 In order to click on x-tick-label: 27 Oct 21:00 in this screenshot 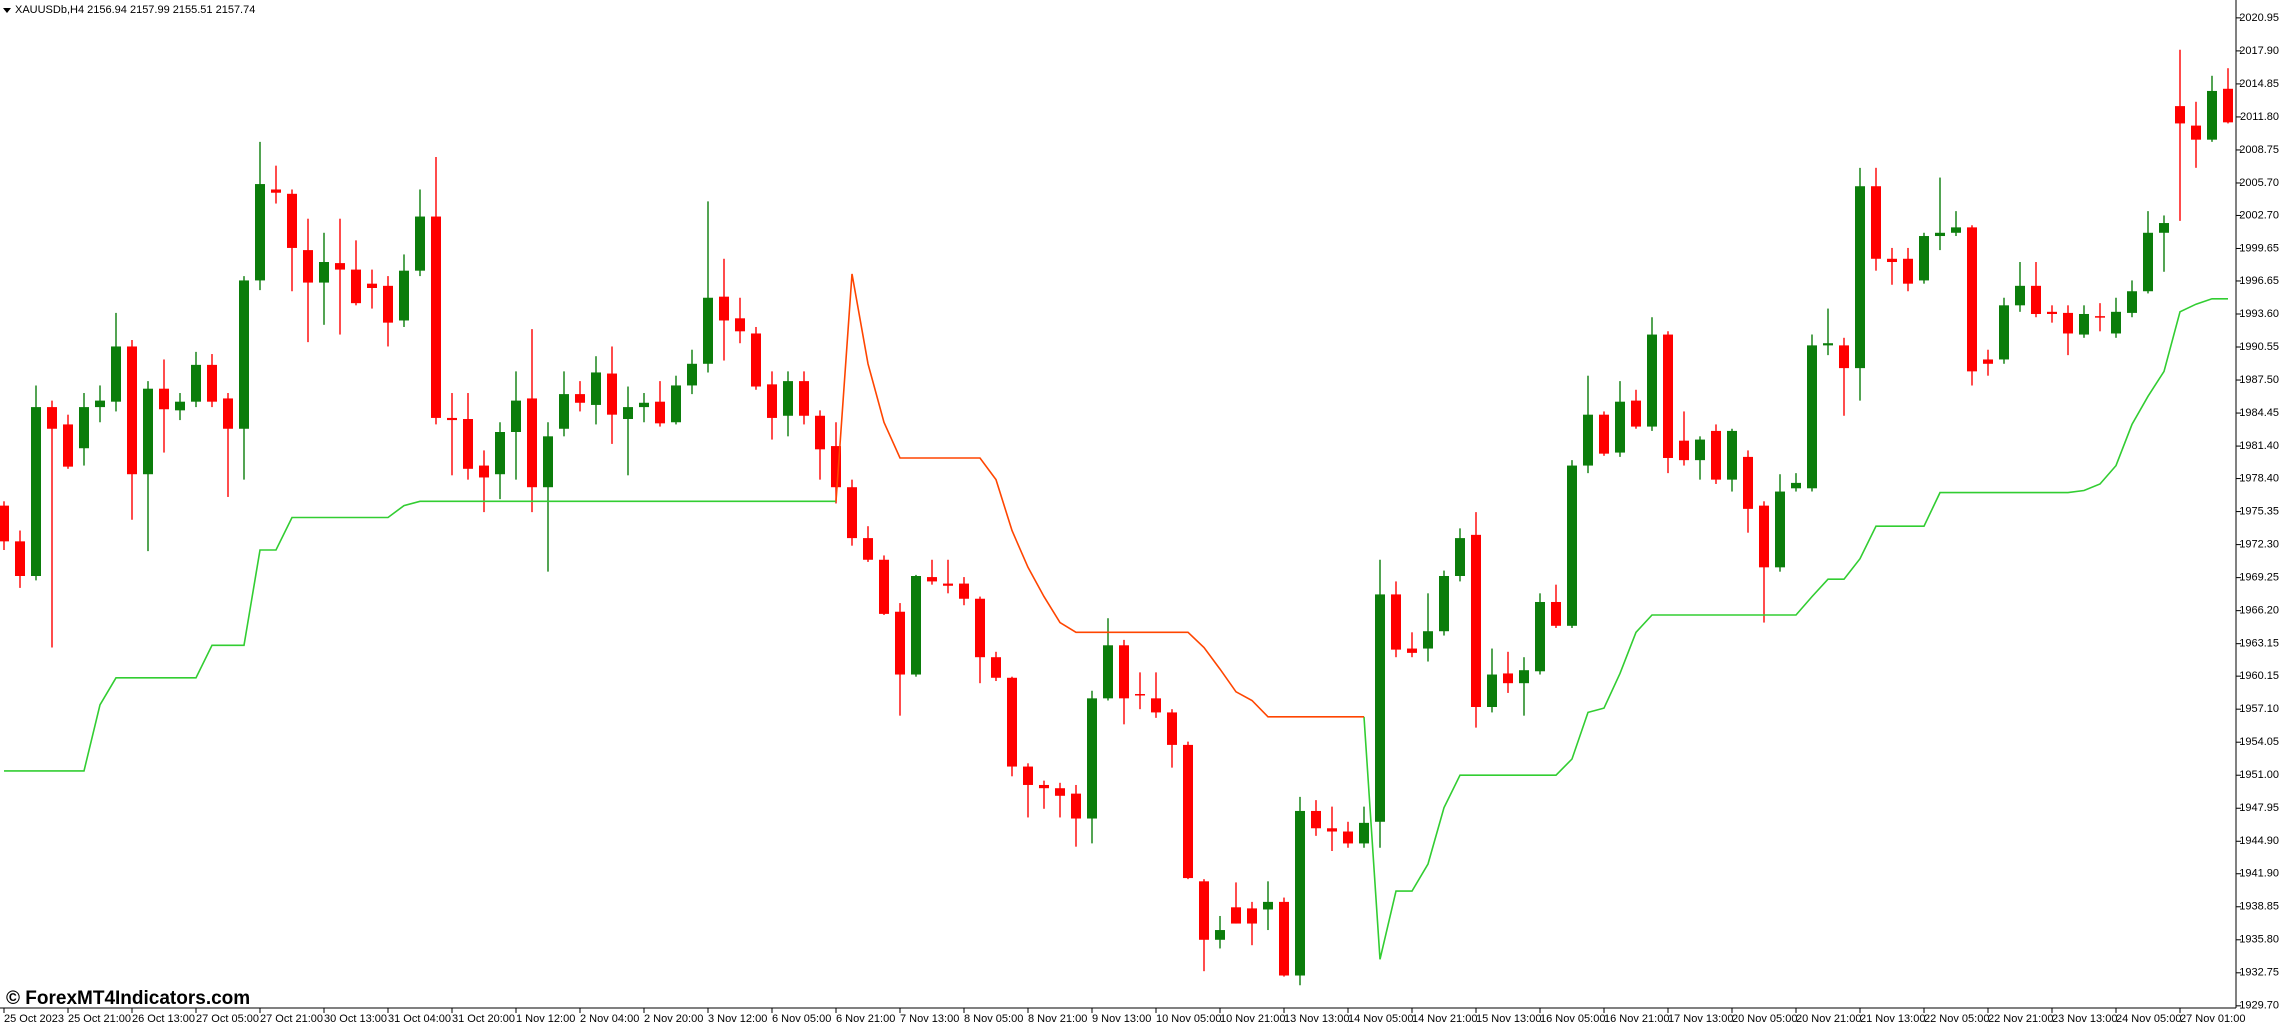, I will do `click(291, 1019)`.